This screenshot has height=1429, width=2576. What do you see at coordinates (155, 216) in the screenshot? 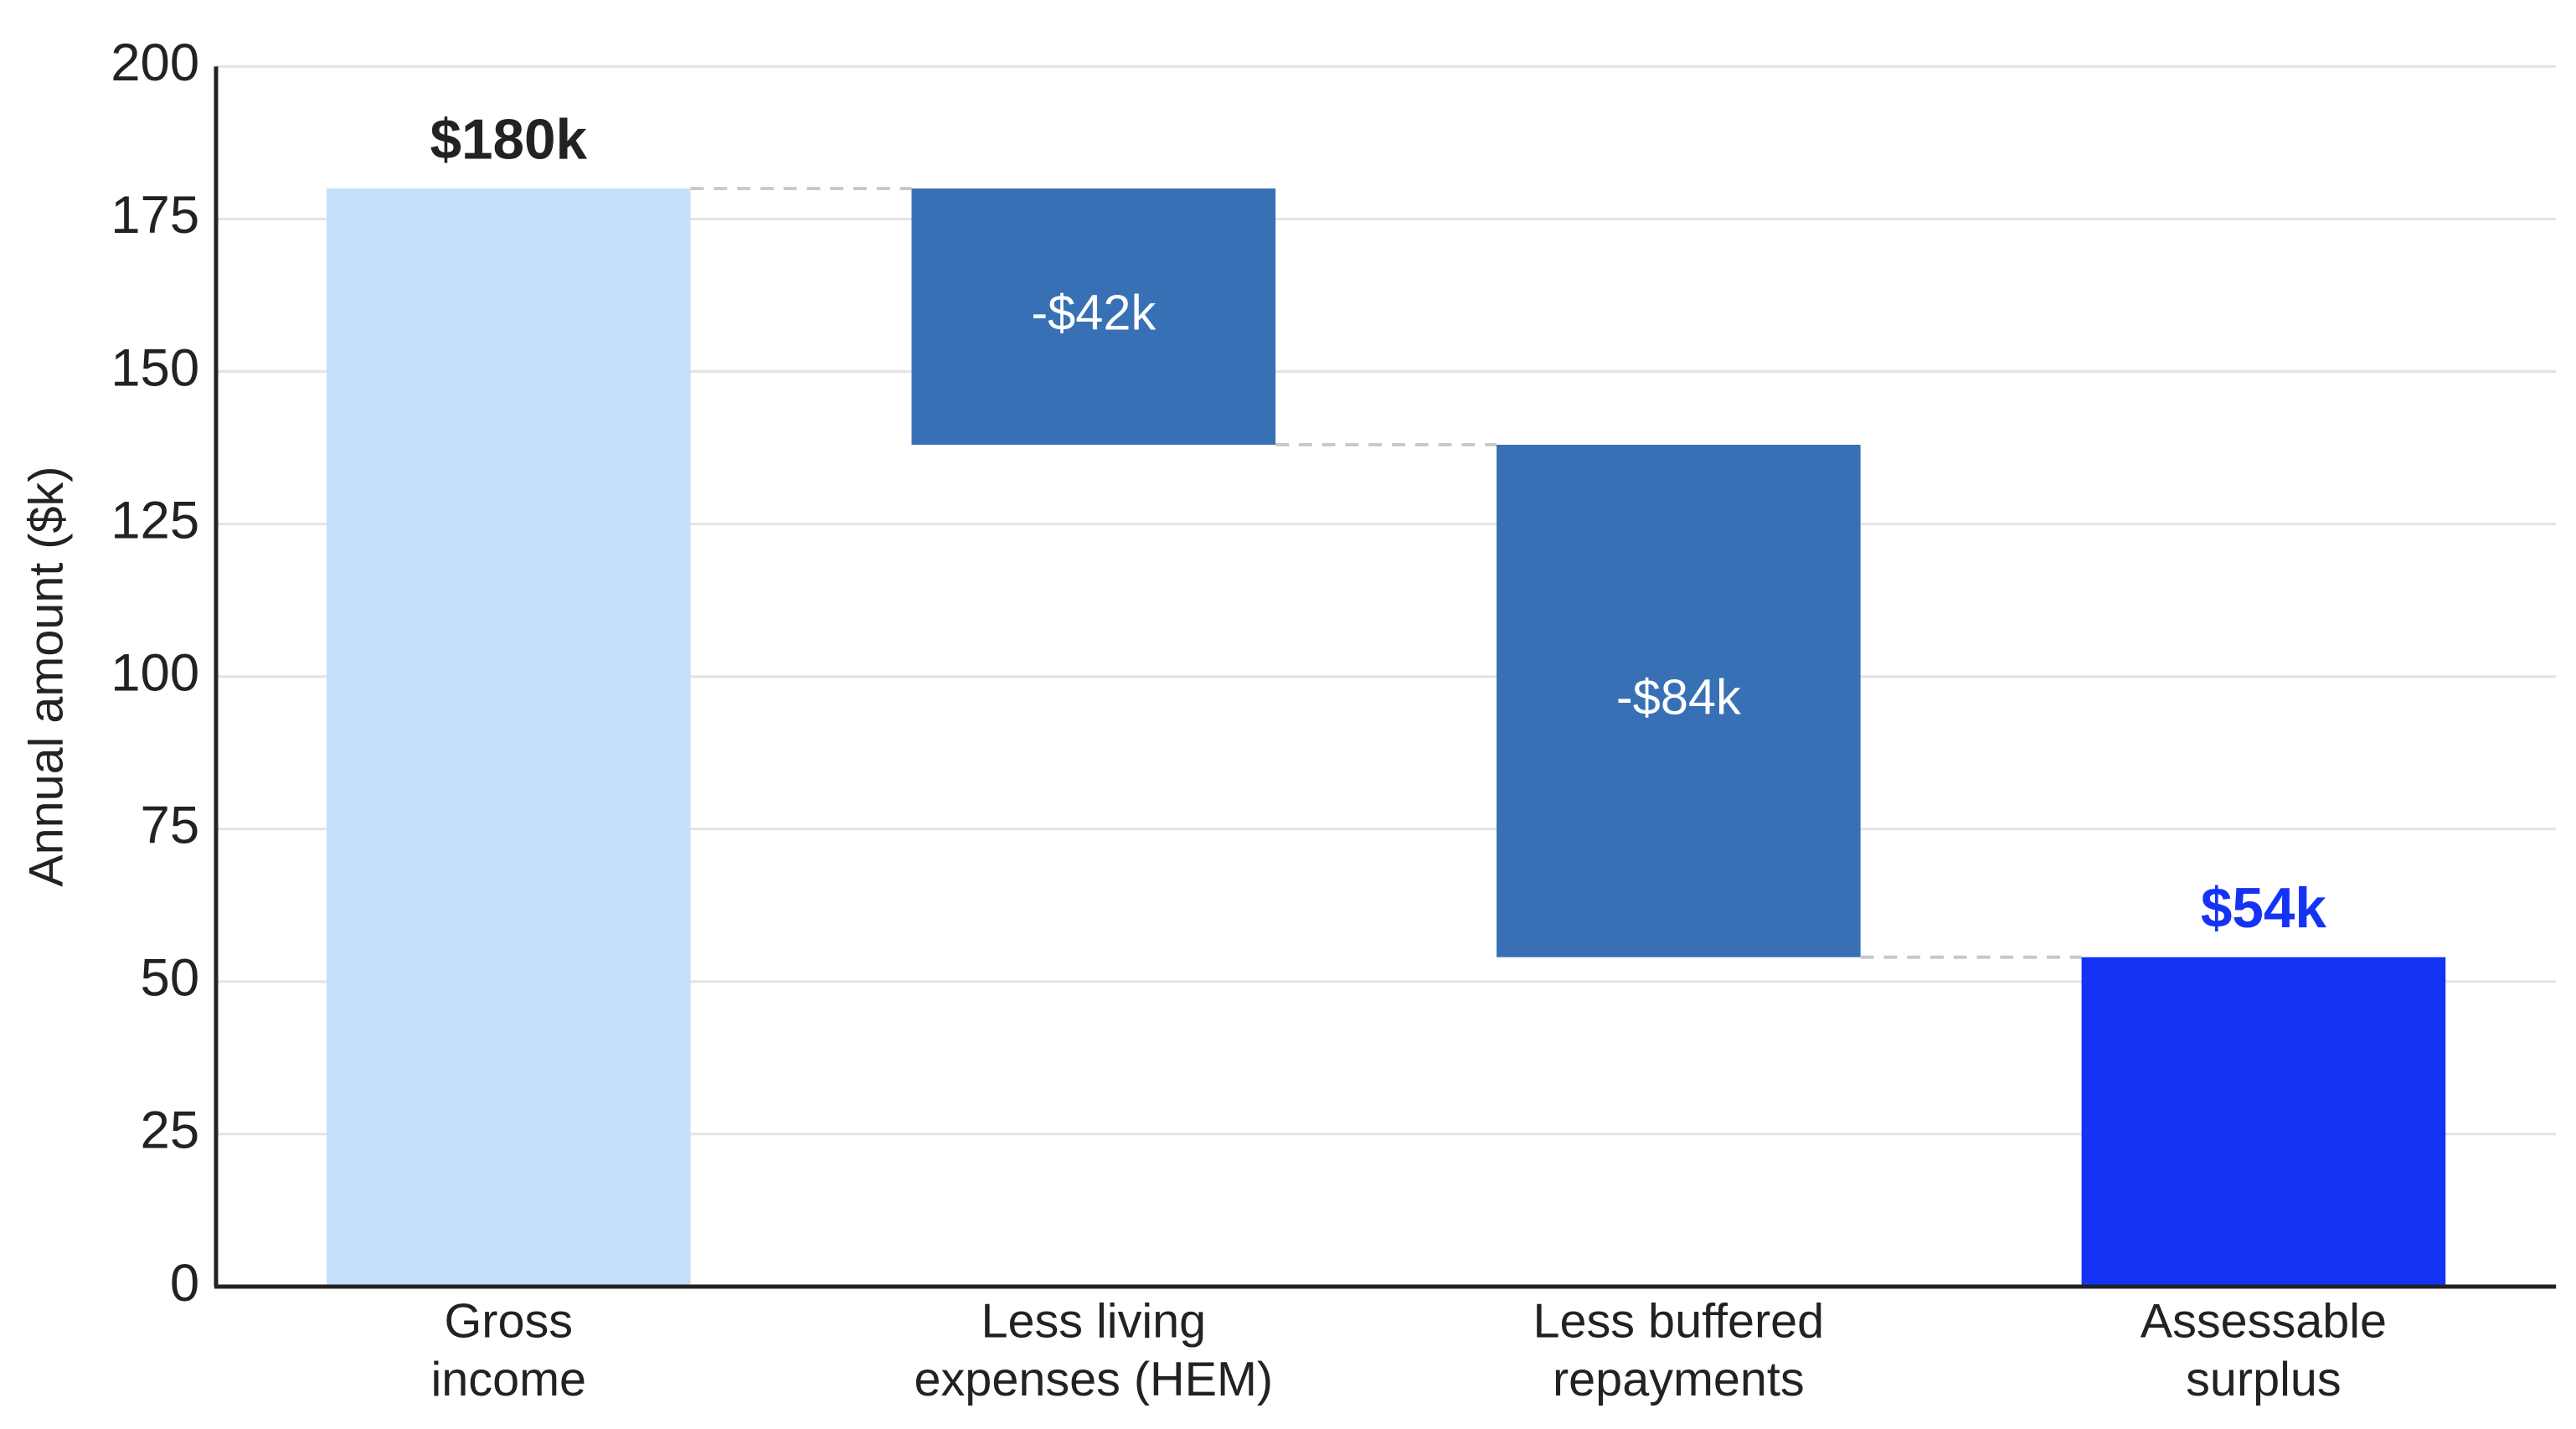
I see `y-tick-label: 175` at bounding box center [155, 216].